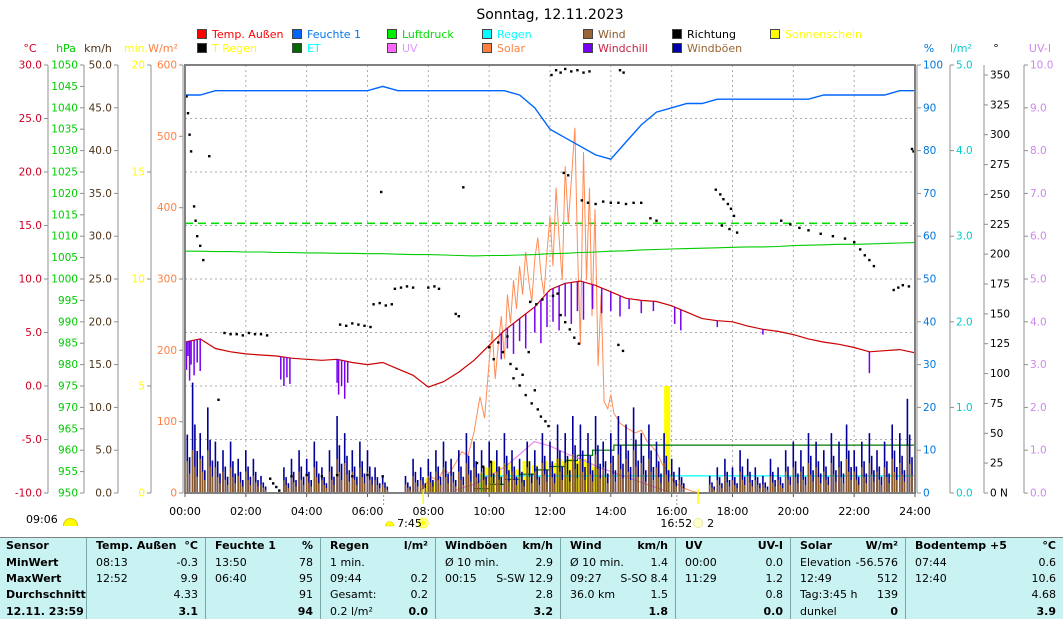  Describe the element at coordinates (112, 562) in the screenshot. I see `cell-label: 08:13` at that location.